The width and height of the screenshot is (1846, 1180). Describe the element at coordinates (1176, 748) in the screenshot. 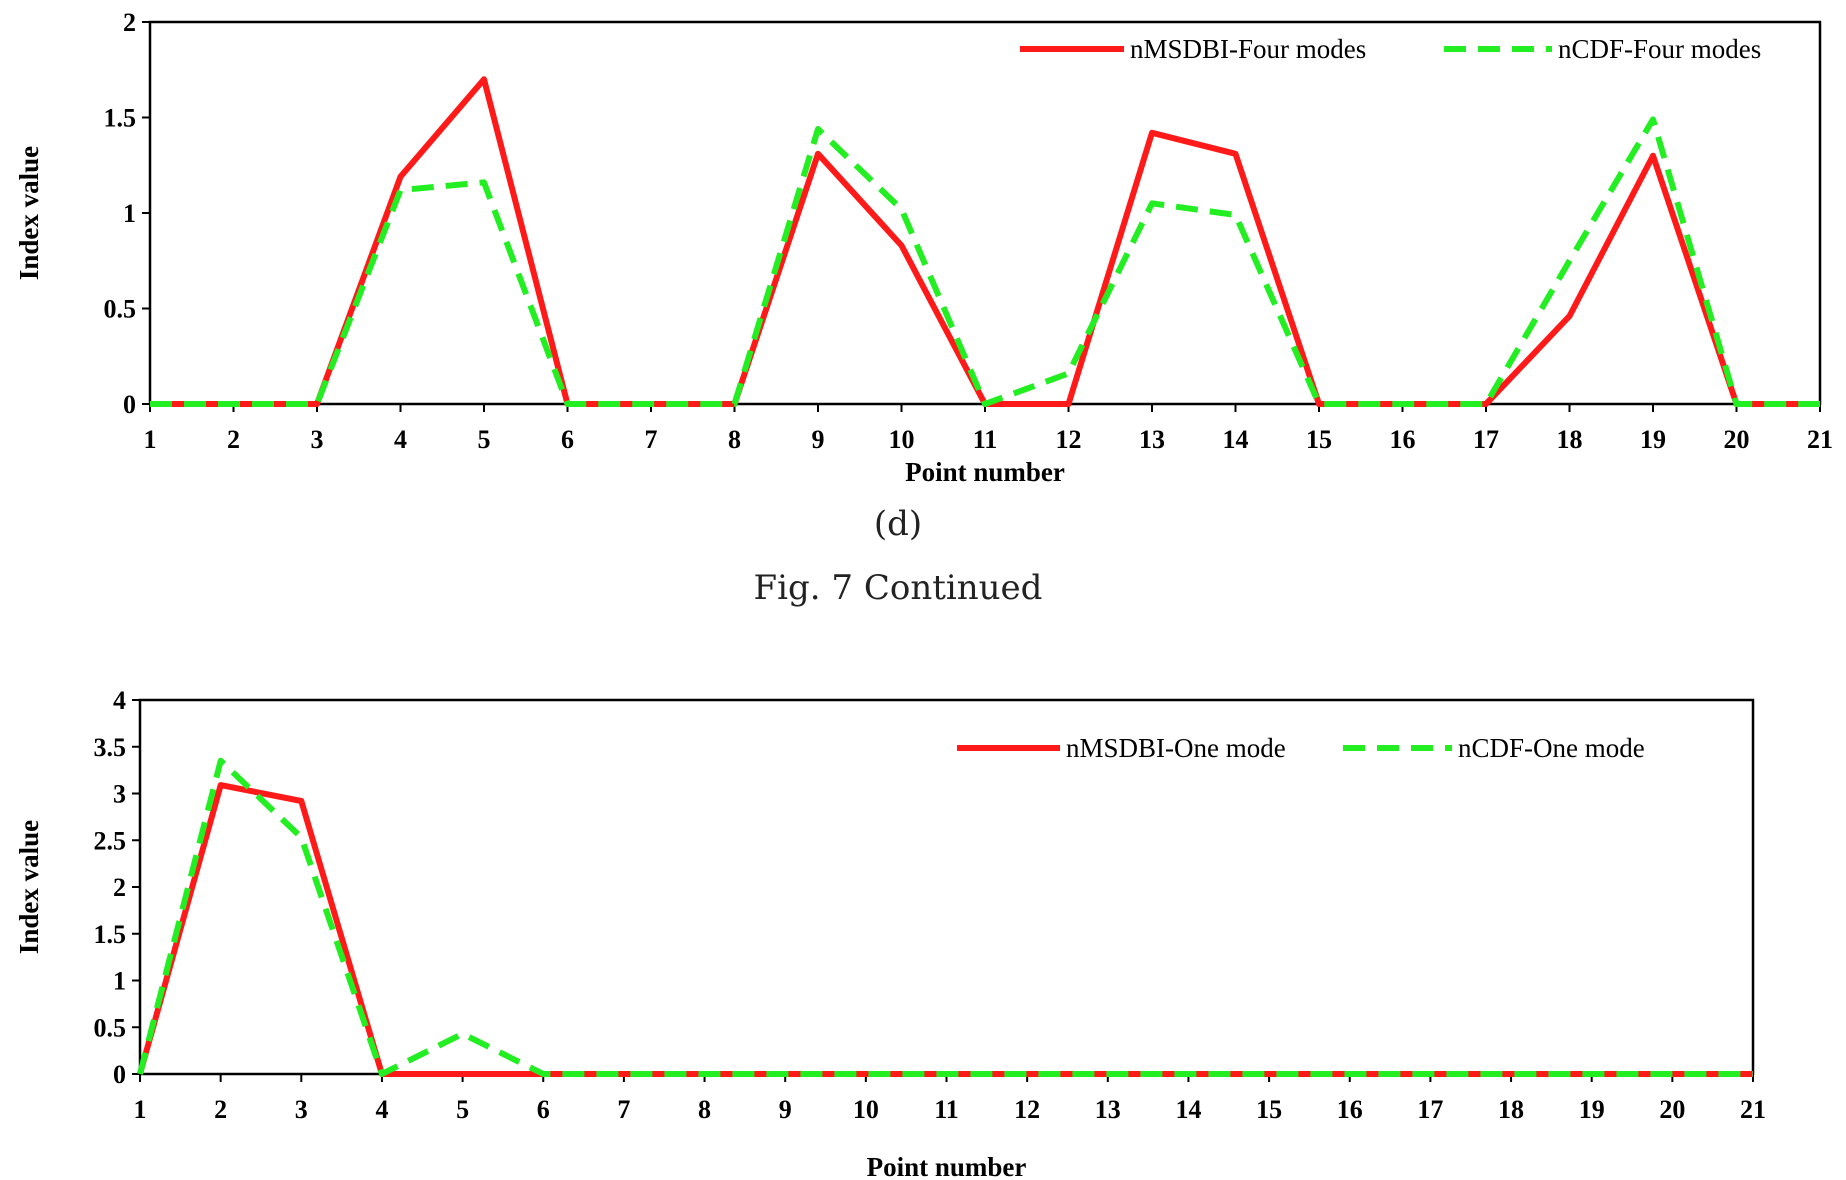

I see `legend-label-nmsdbi: nMSDBI-One mode` at that location.